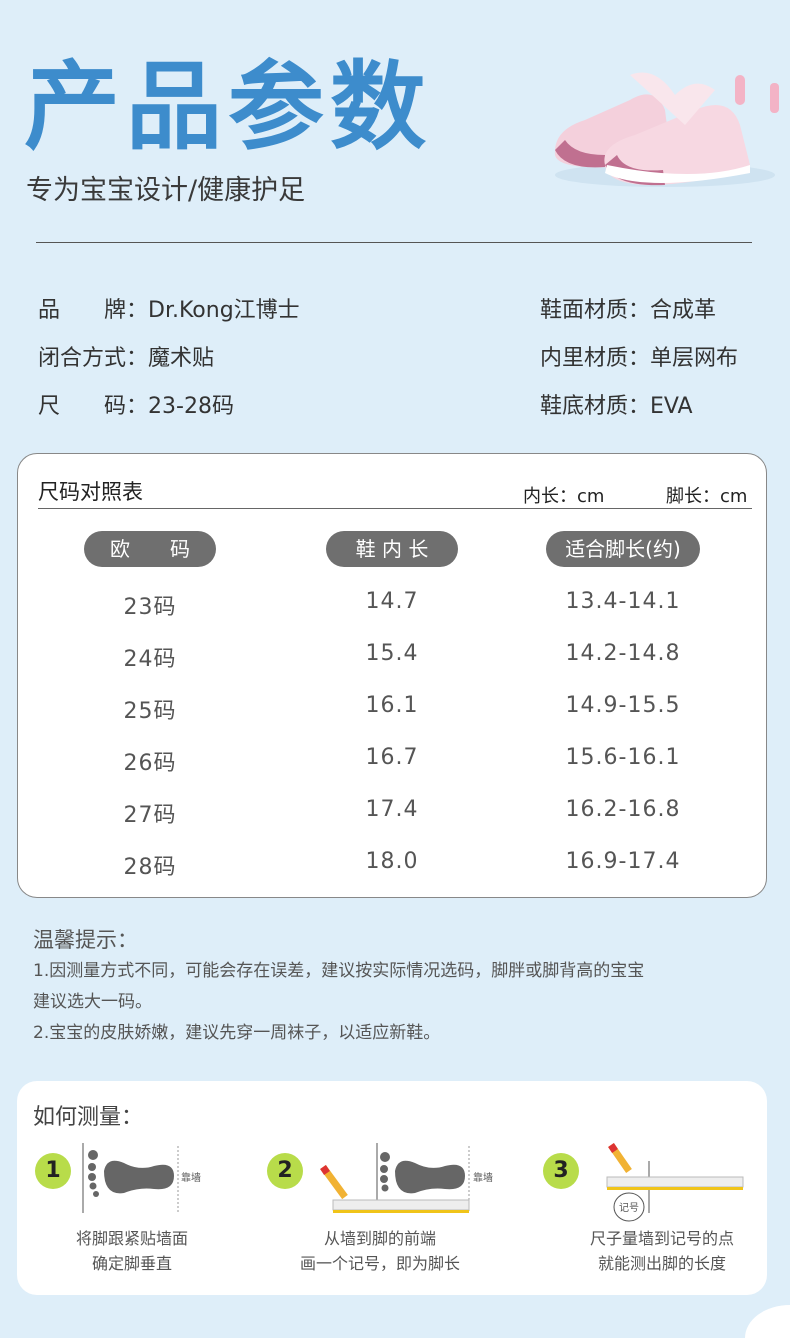 This screenshot has height=1338, width=790. I want to click on table-cell: 16.1, so click(392, 705).